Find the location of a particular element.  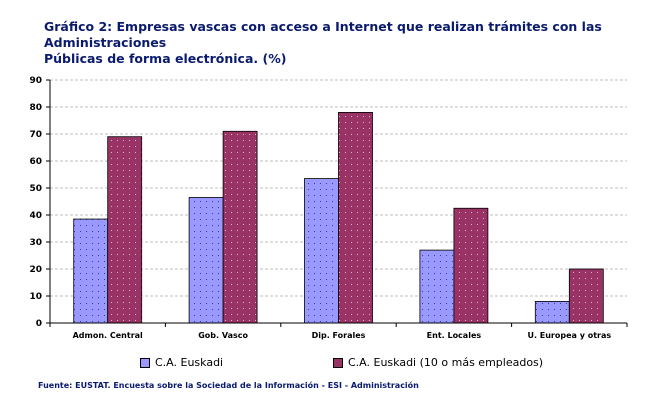

y-tick-label: 10 is located at coordinates (35, 297).